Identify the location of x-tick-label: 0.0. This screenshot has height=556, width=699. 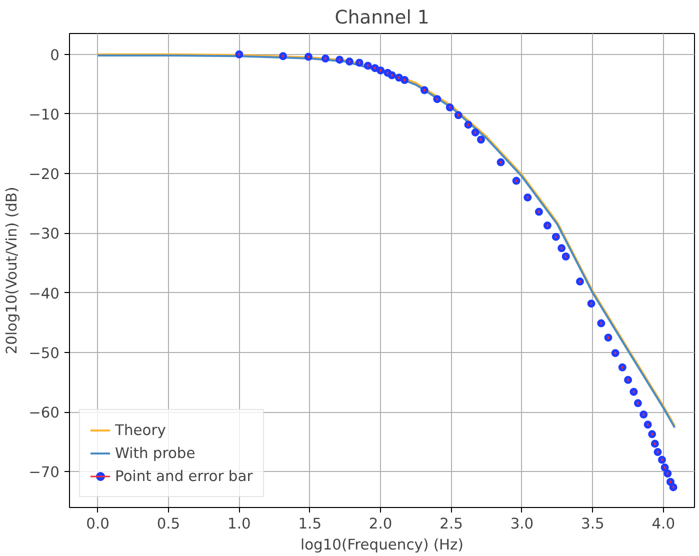
(98, 524).